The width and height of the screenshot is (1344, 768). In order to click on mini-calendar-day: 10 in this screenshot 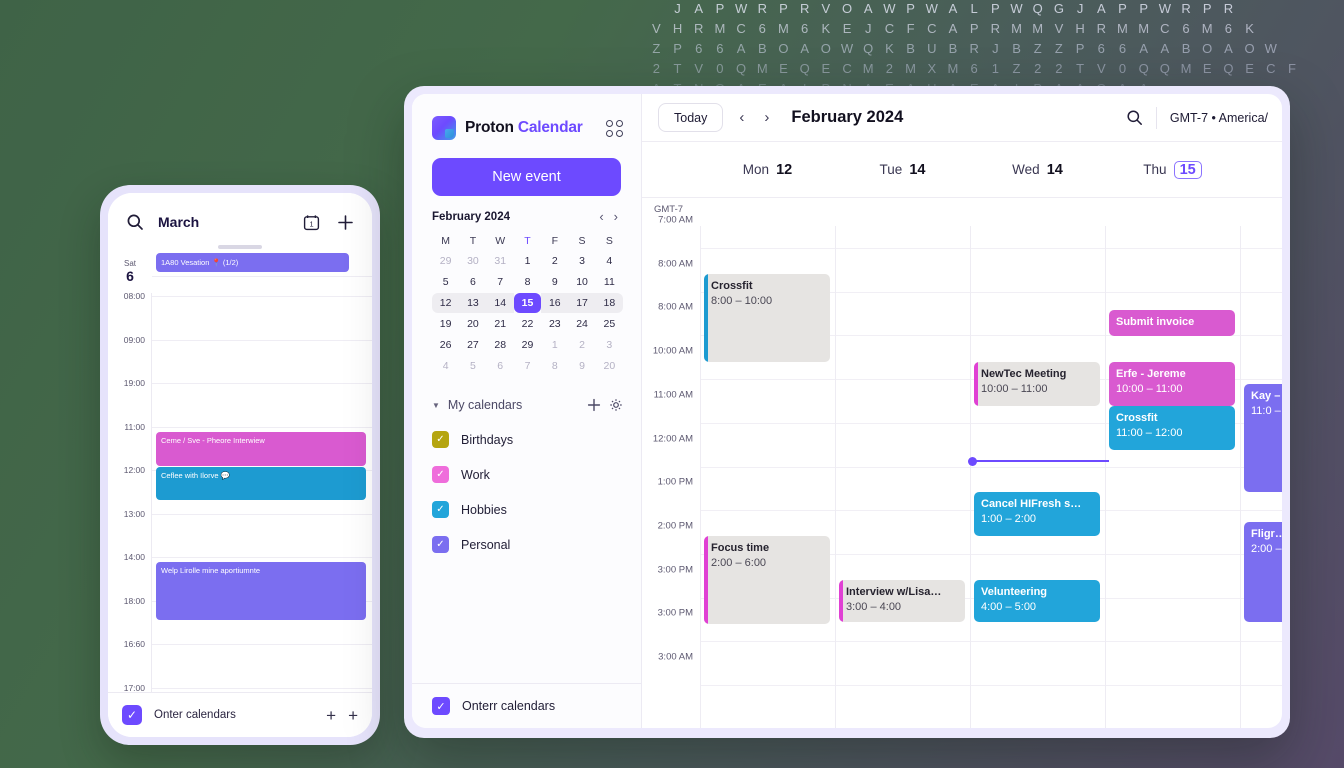, I will do `click(582, 282)`.